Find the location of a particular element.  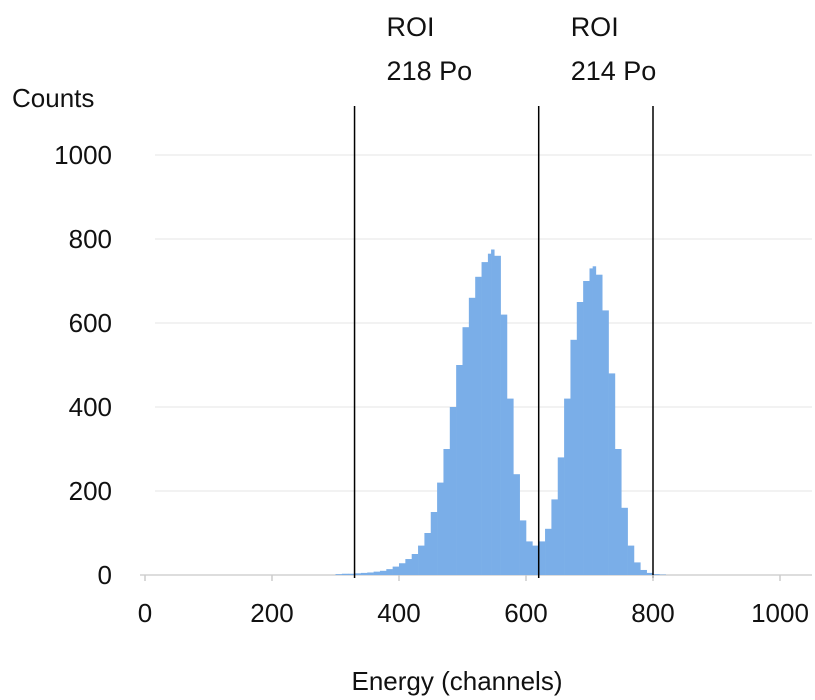

x-tick-label: 200 is located at coordinates (271, 613).